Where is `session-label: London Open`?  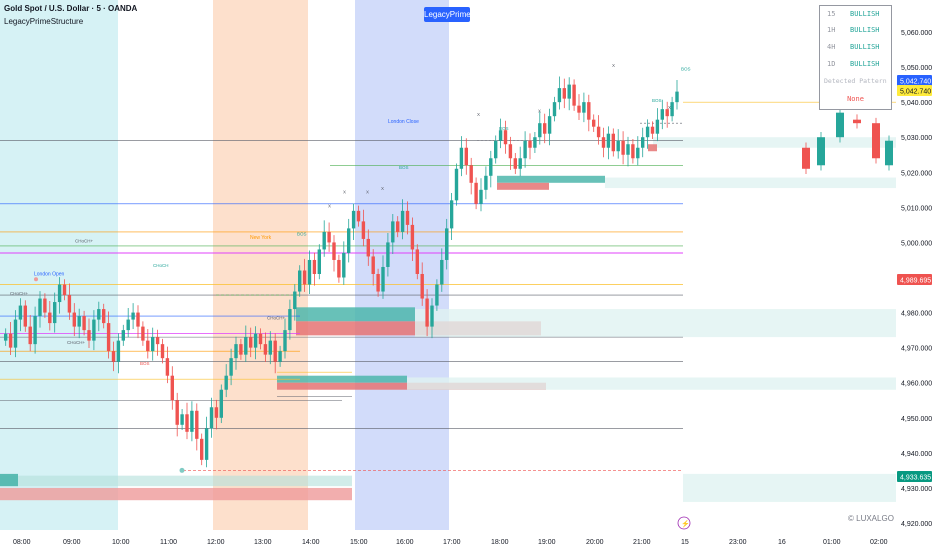
session-label: London Open is located at coordinates (49, 275).